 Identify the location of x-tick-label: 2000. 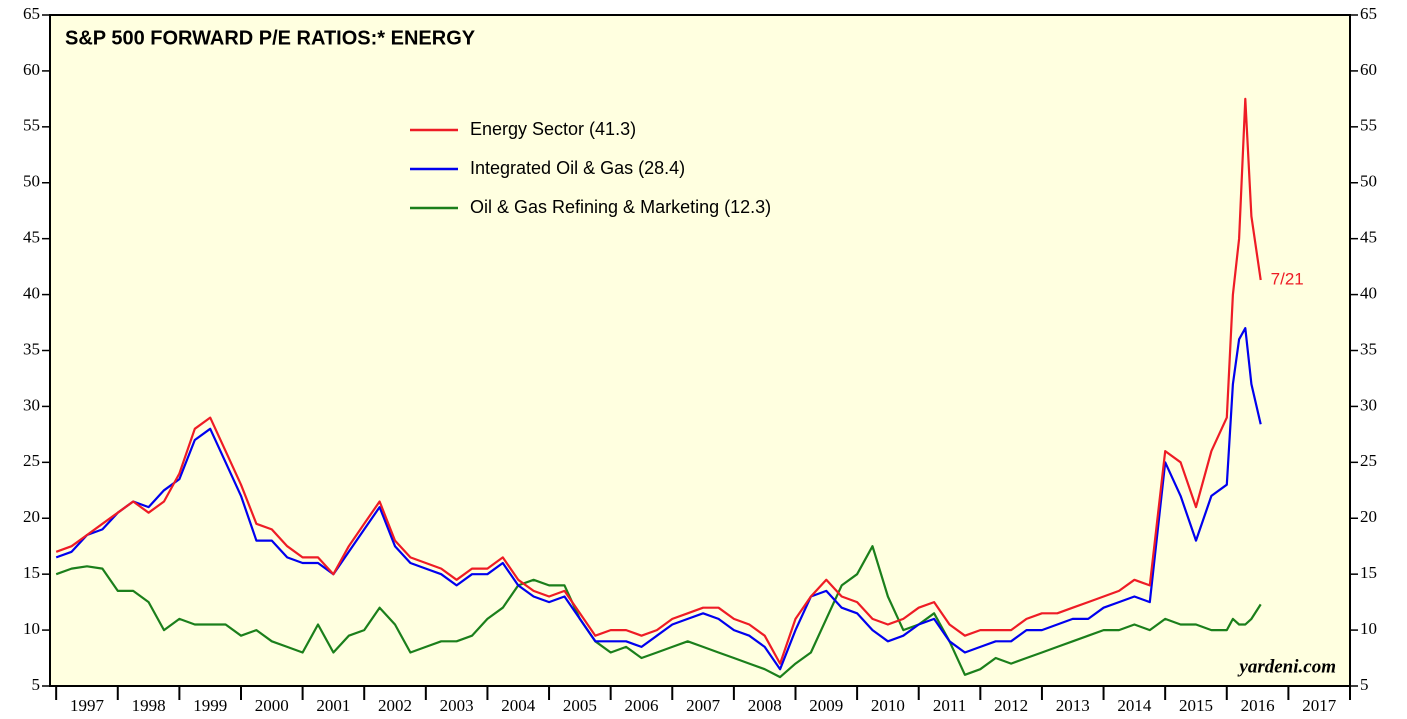
(272, 705).